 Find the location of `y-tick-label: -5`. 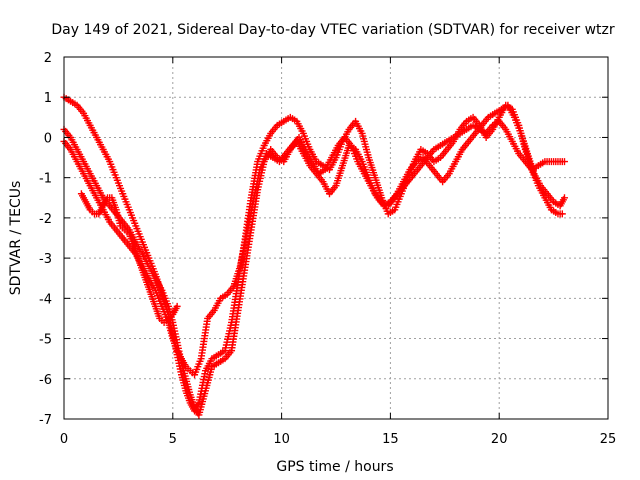

y-tick-label: -5 is located at coordinates (45, 340).